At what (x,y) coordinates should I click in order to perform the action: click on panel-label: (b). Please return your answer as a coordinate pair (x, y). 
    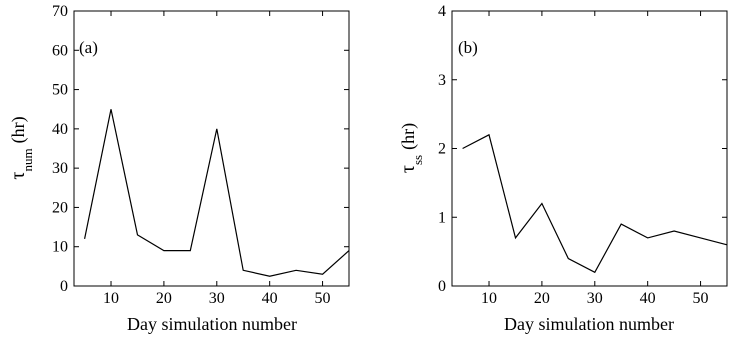
    Looking at the image, I should click on (468, 47).